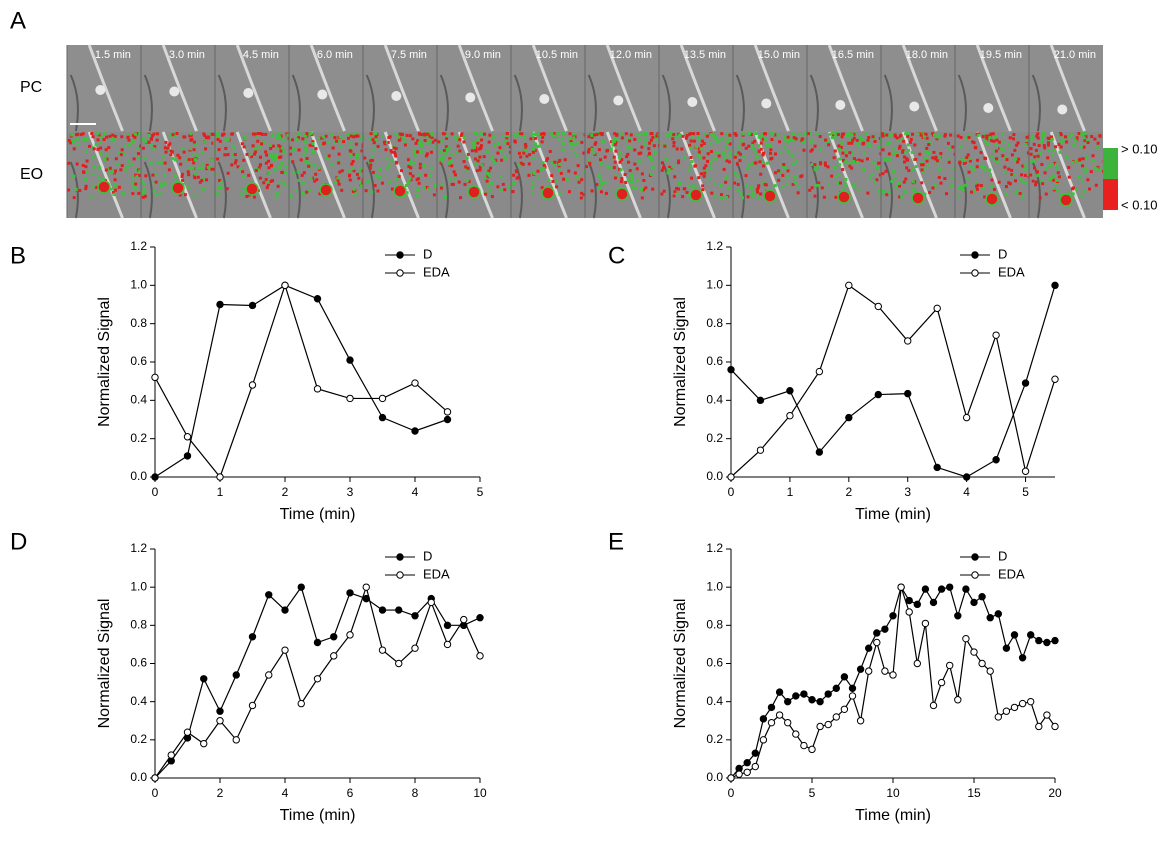  Describe the element at coordinates (770, 88) in the screenshot. I see `phase-contrast-image` at that location.